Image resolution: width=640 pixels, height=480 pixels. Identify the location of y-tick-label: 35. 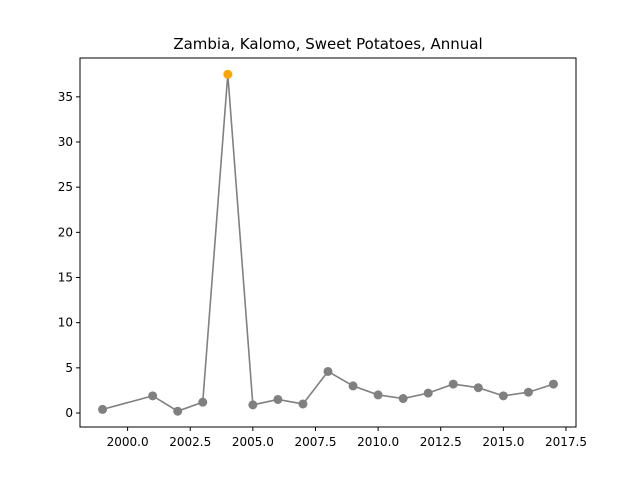
(65, 97).